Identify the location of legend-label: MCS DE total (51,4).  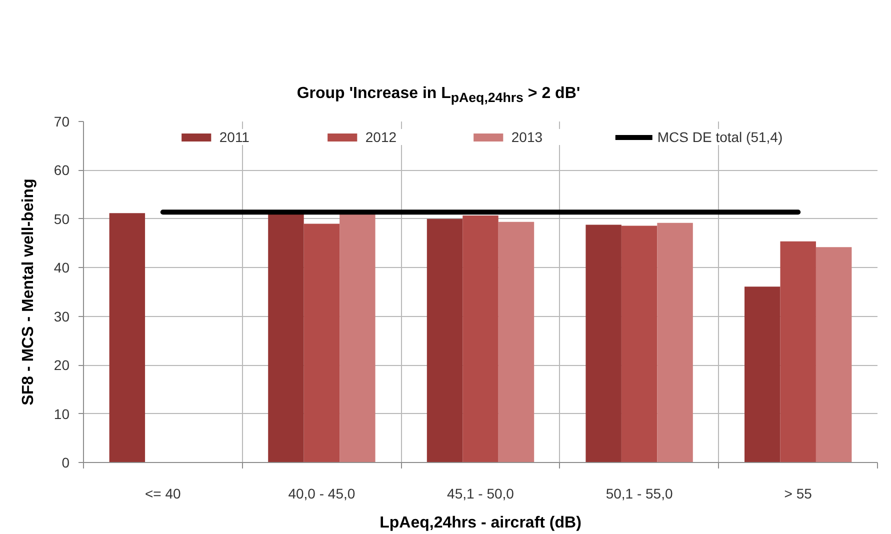
(720, 137).